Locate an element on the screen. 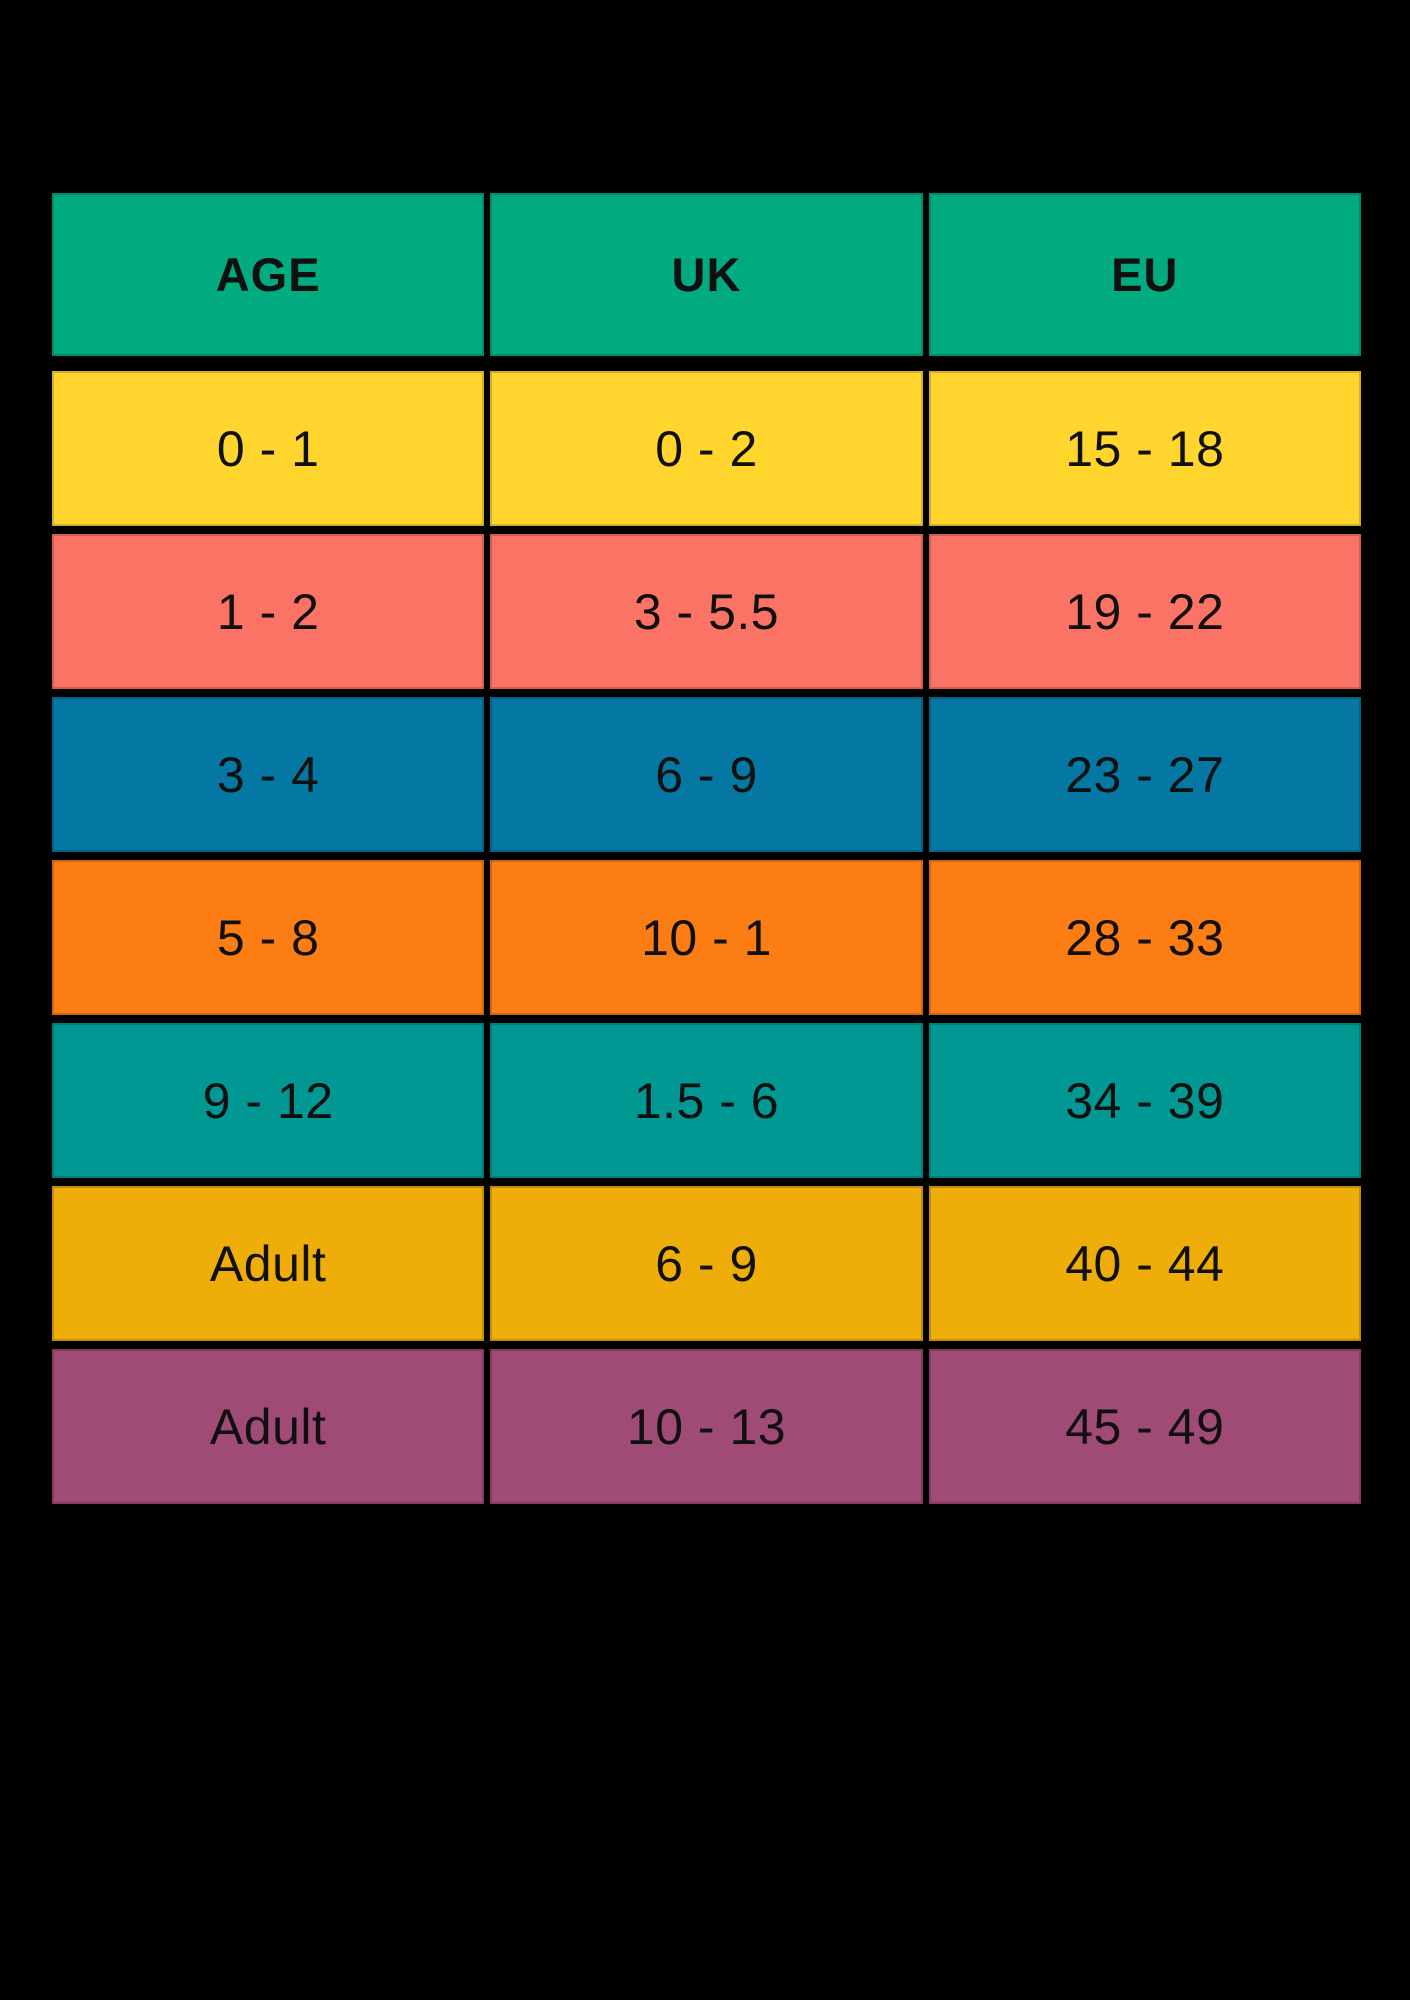 The width and height of the screenshot is (1410, 2000). uk-size-cell: 1.5 - 6 is located at coordinates (706, 1100).